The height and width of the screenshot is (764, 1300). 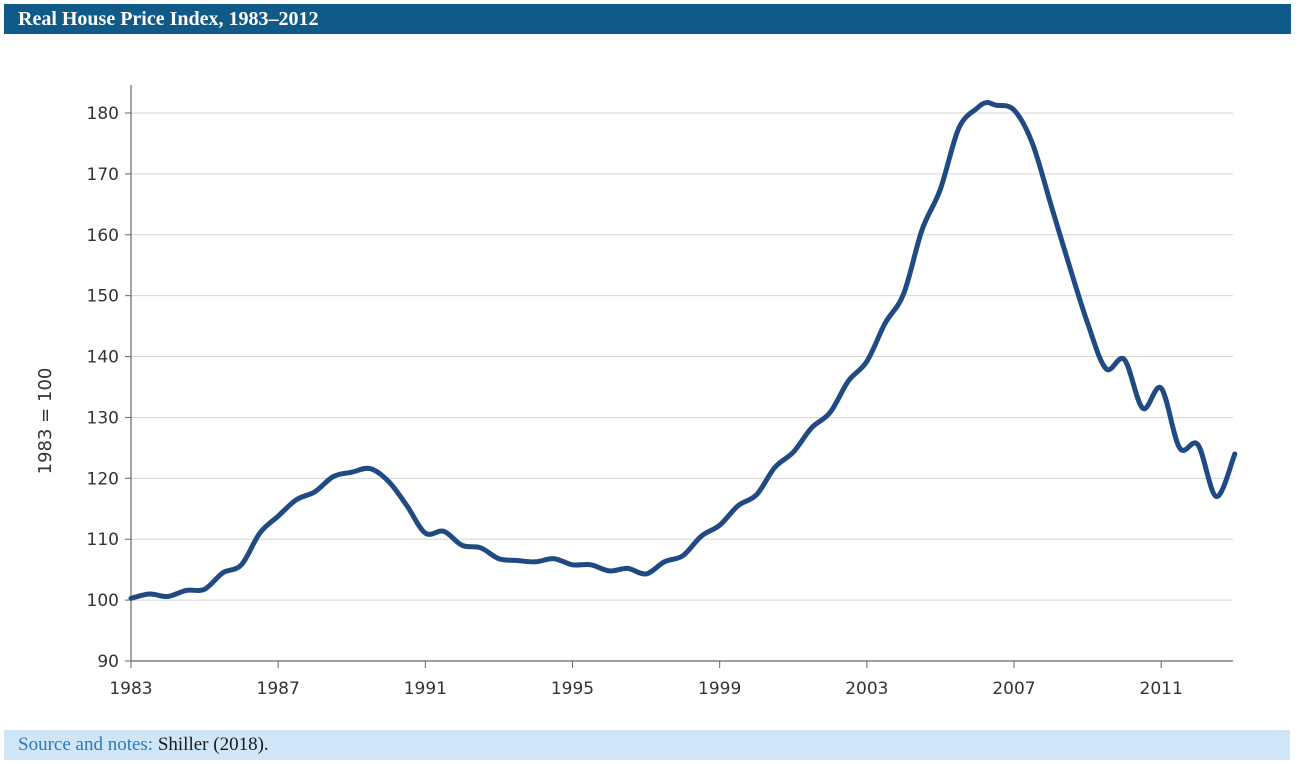 What do you see at coordinates (103, 297) in the screenshot?
I see `y-tick-label: 150` at bounding box center [103, 297].